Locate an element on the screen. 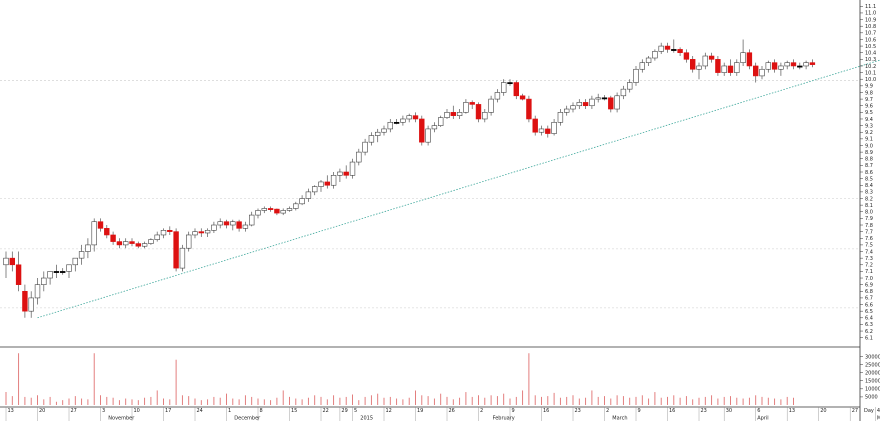  volume-tick-label: 30000 is located at coordinates (872, 357).